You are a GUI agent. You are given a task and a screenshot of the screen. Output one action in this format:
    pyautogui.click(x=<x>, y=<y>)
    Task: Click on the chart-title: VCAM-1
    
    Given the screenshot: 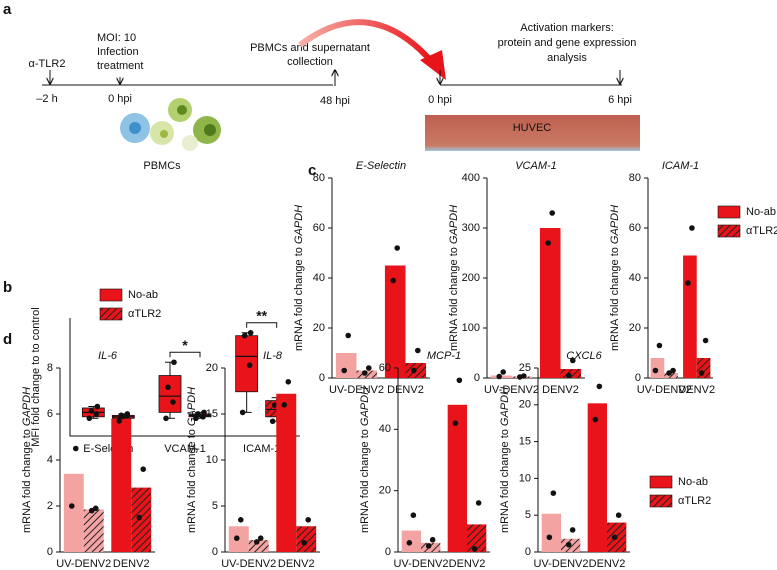 What is the action you would take?
    pyautogui.click(x=536, y=166)
    